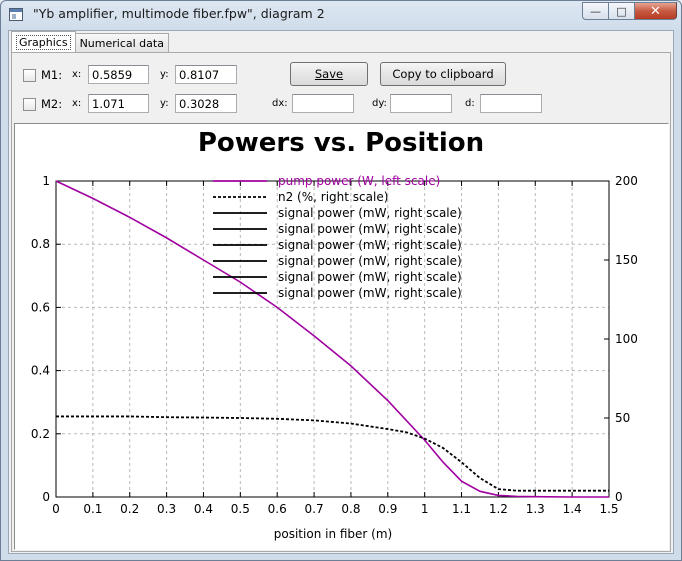 This screenshot has width=682, height=561. I want to click on minimize-icon: —, so click(595, 11).